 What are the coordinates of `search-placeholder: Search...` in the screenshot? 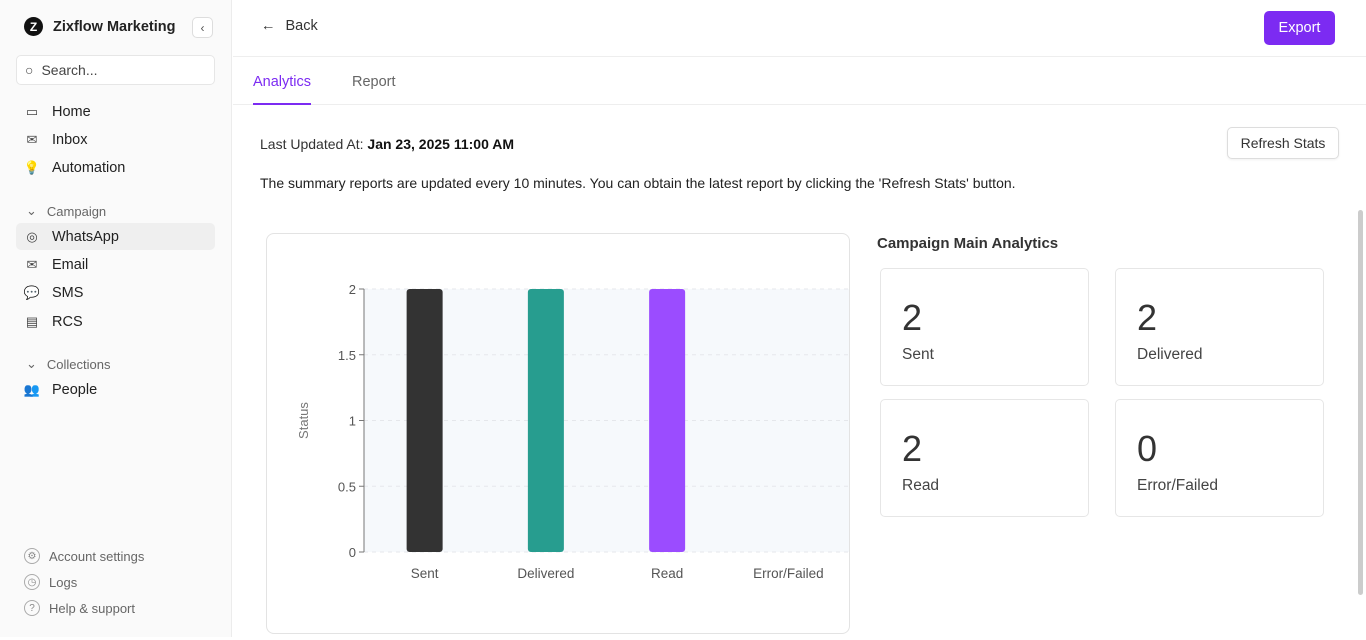 It's located at (69, 70).